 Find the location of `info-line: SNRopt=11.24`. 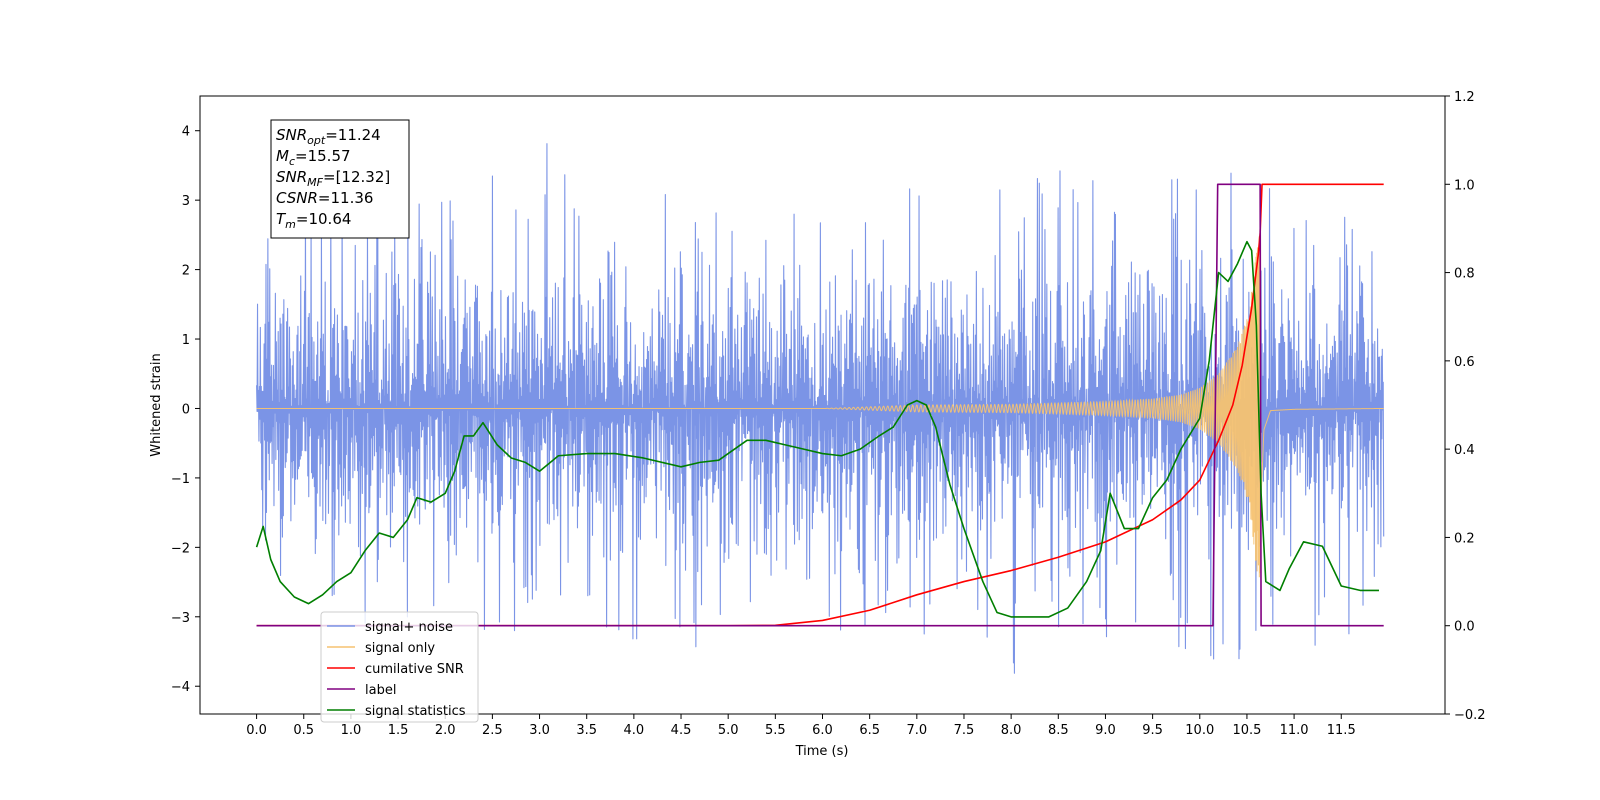

info-line: SNRopt=11.24 is located at coordinates (328, 136).